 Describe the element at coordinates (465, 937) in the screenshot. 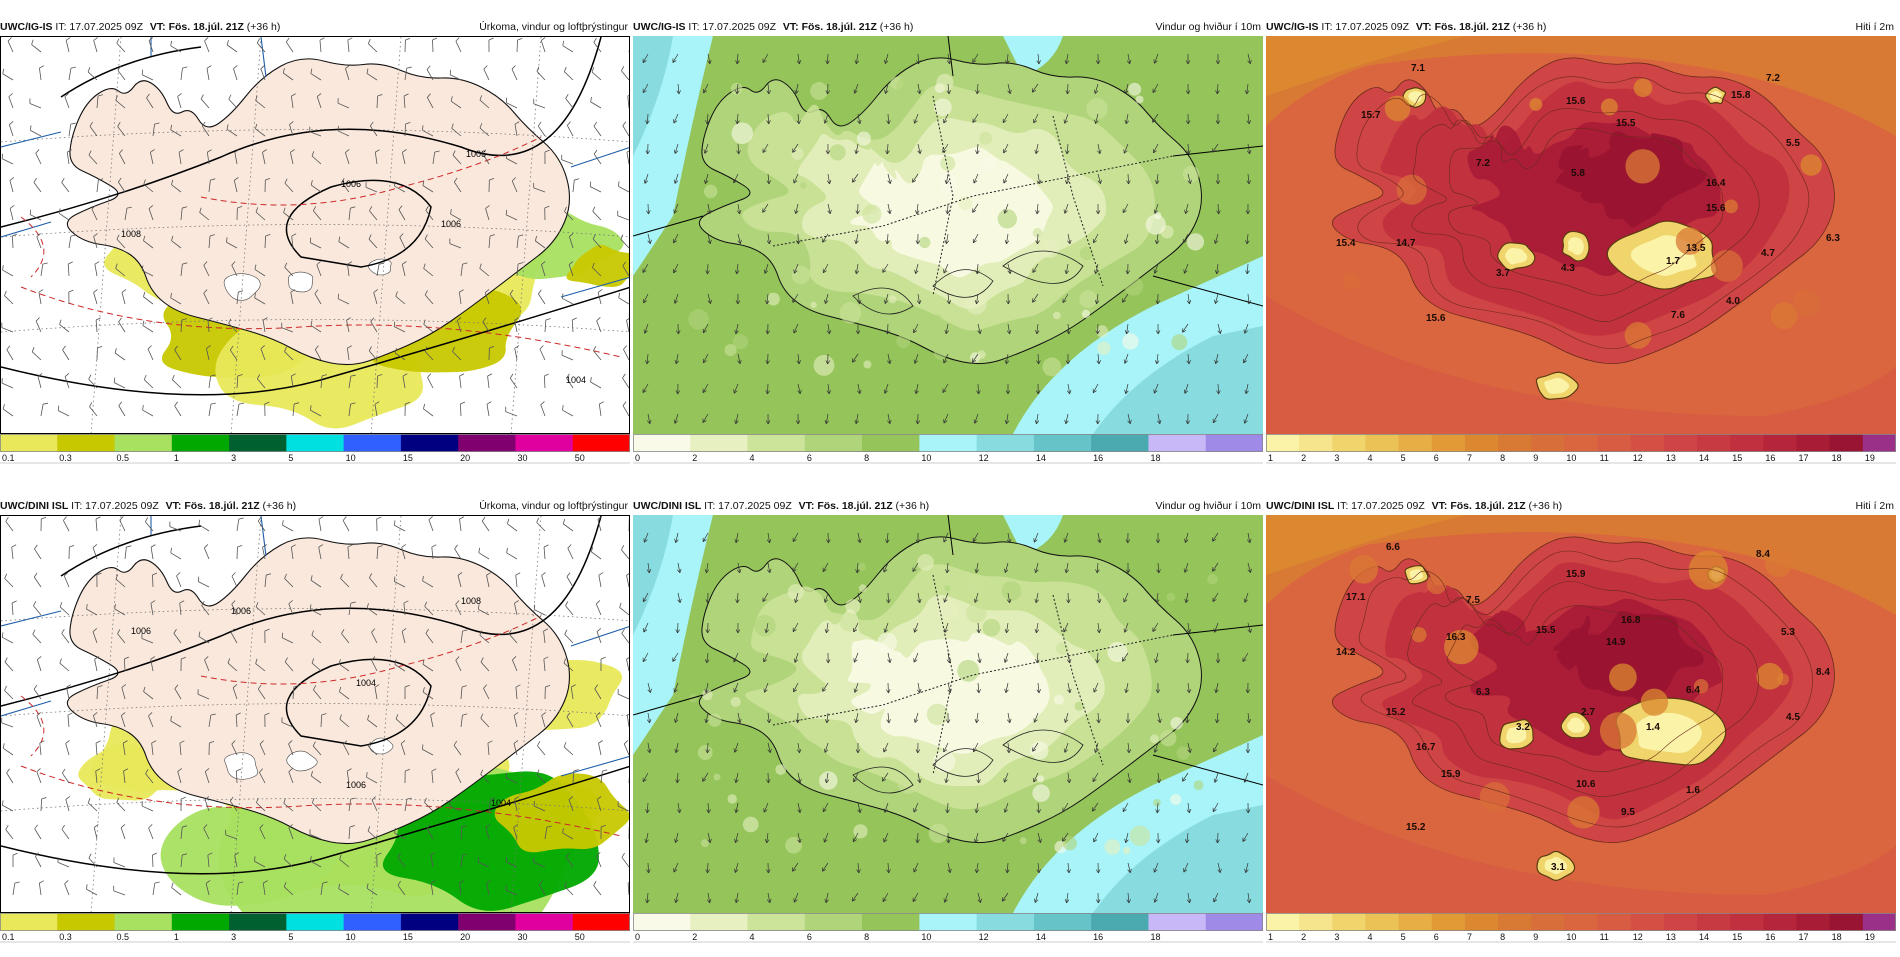

I see `colorbar-label: 20` at that location.